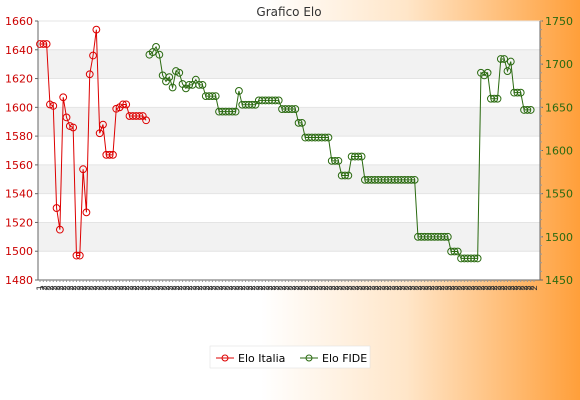 This screenshot has height=400, width=580. I want to click on series-line-elo-italia, so click(93, 143).